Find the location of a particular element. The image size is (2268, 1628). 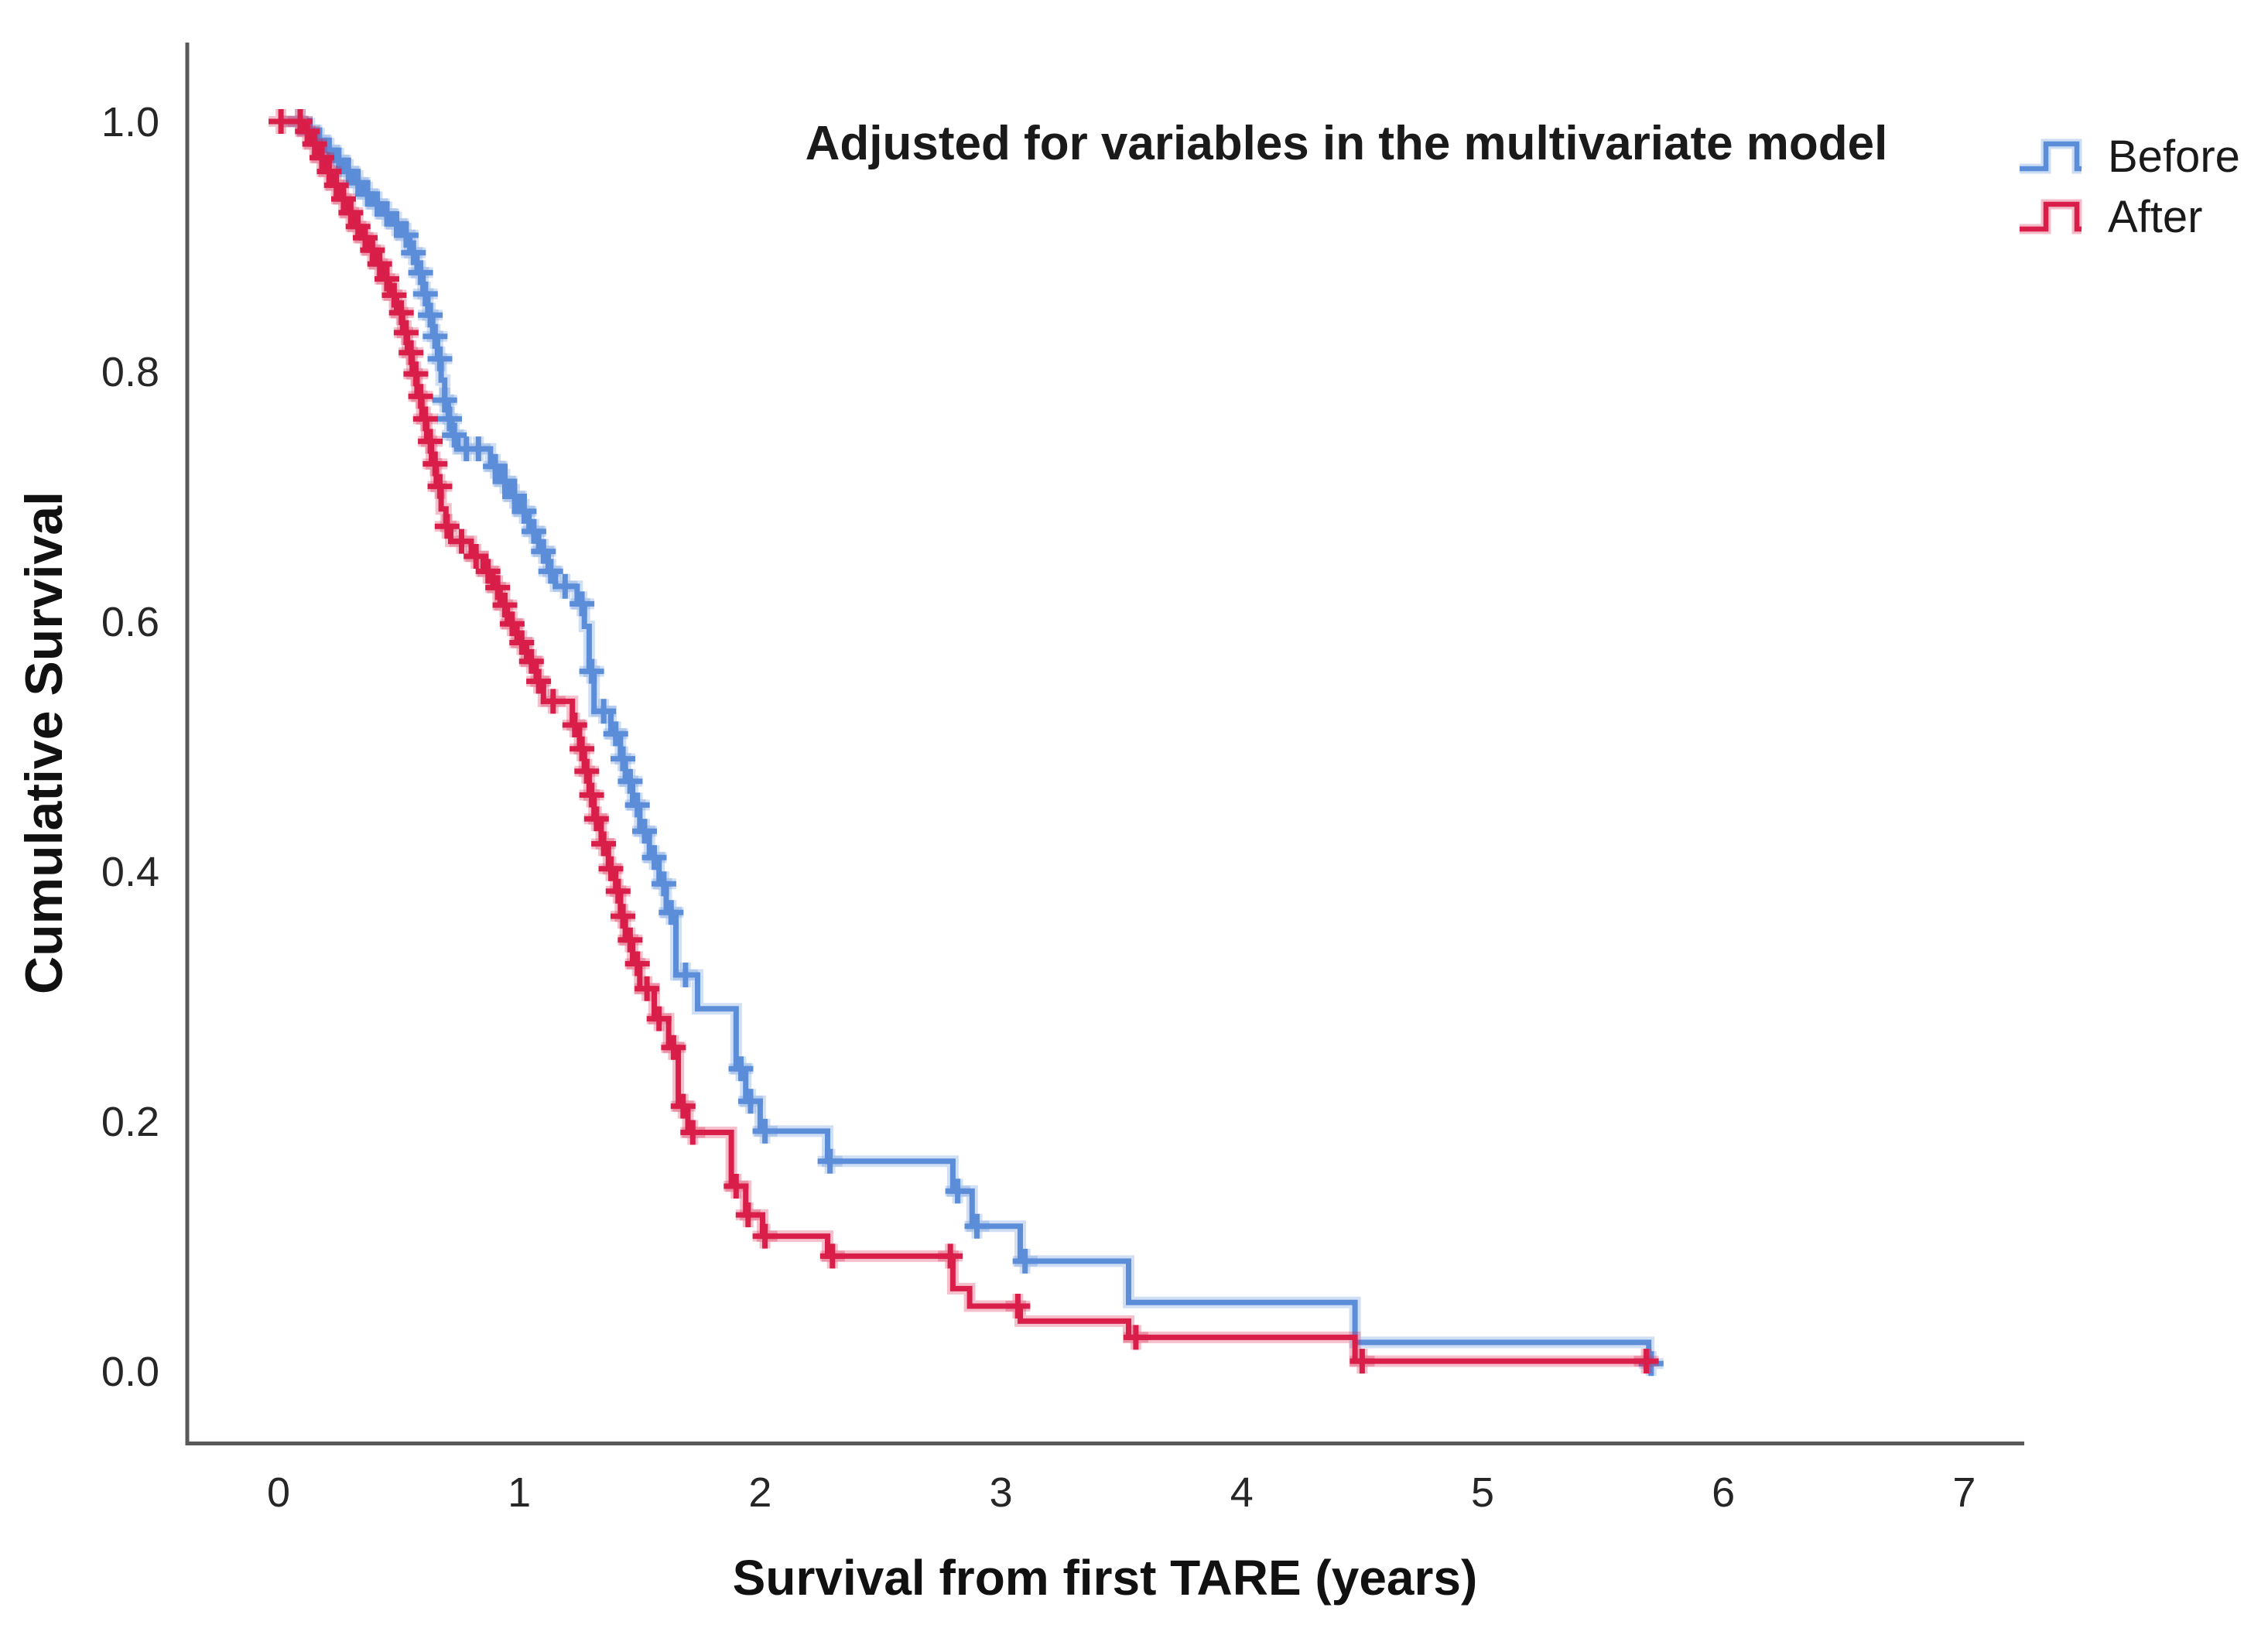

y-tick-label: 1.0 is located at coordinates (130, 122).